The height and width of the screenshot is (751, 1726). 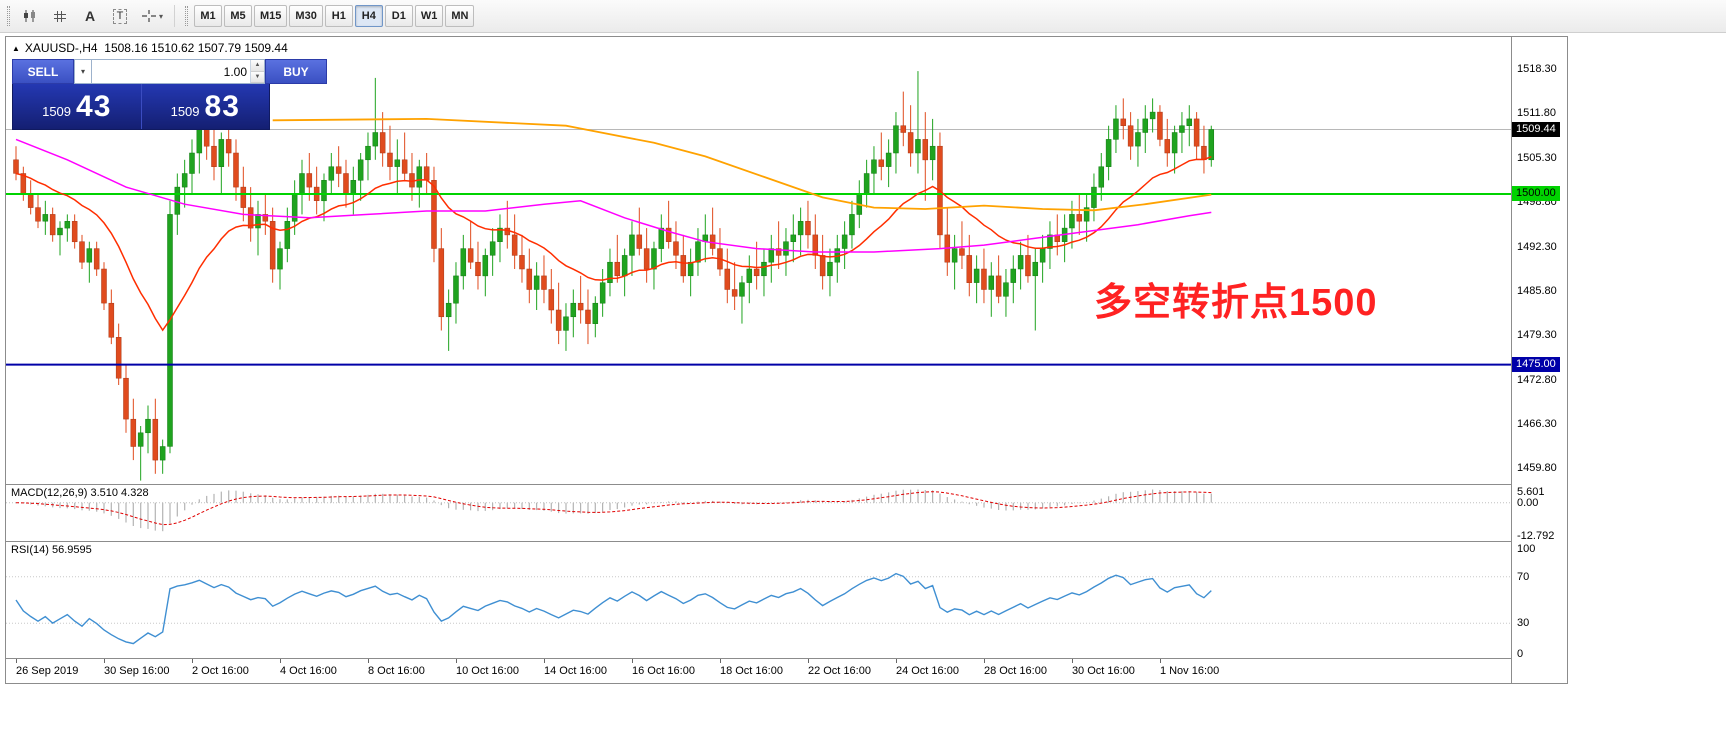 I want to click on time-label: 4 Oct 16:00, so click(x=308, y=671).